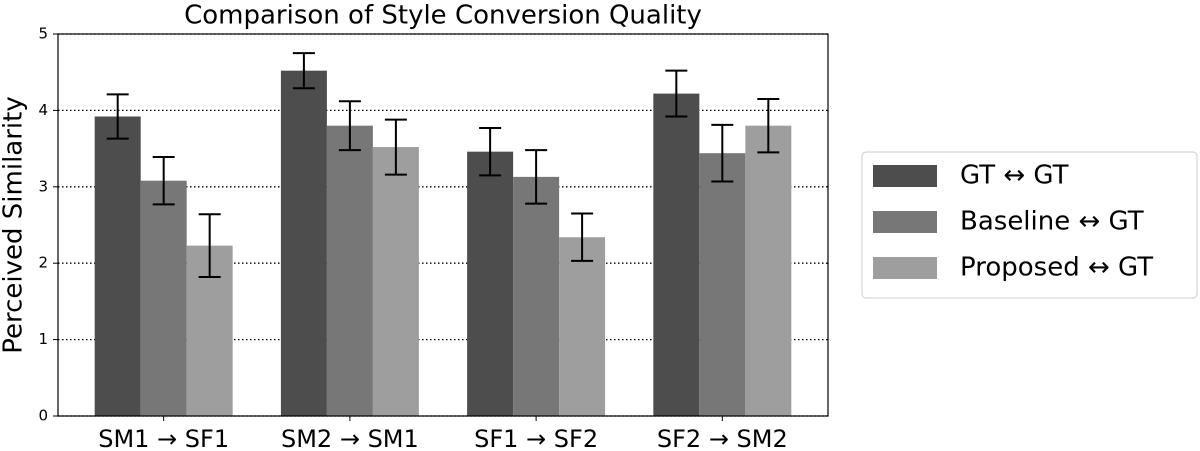 The width and height of the screenshot is (1200, 451). What do you see at coordinates (163, 438) in the screenshot?
I see `x-tick-label: SM1 → SF1` at bounding box center [163, 438].